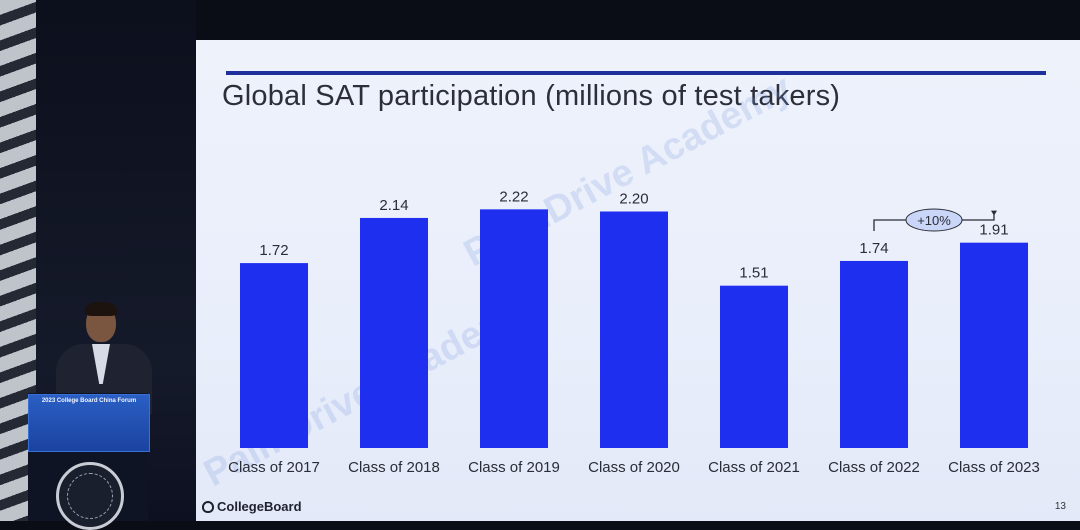 Image resolution: width=1080 pixels, height=530 pixels. What do you see at coordinates (994, 213) in the screenshot?
I see `annotation-arrowhead` at bounding box center [994, 213].